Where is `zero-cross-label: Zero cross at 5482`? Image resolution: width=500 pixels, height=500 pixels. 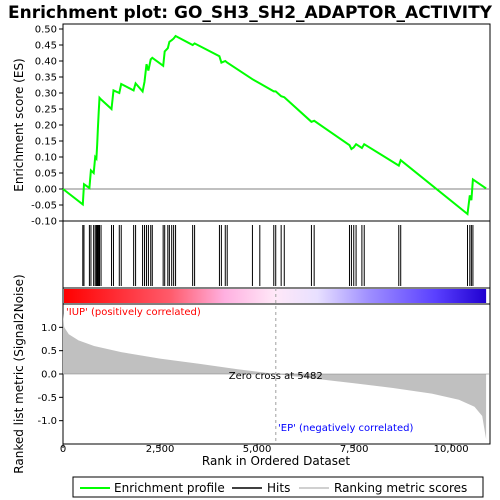
zero-cross-label: Zero cross at 5482 is located at coordinates (276, 376).